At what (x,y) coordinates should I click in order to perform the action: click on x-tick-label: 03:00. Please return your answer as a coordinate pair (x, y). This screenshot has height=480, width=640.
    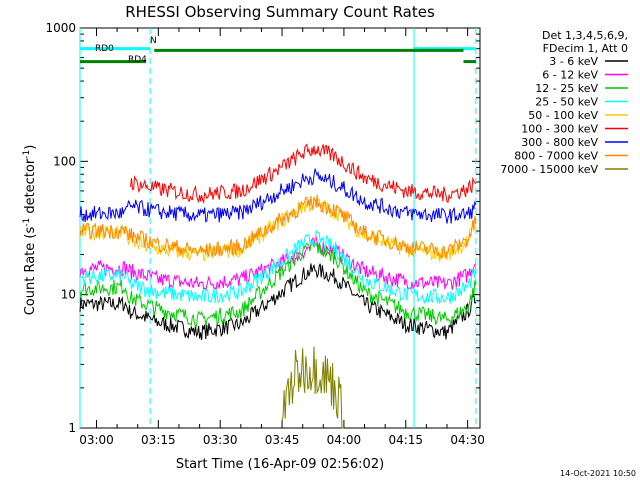
    Looking at the image, I should click on (96, 440).